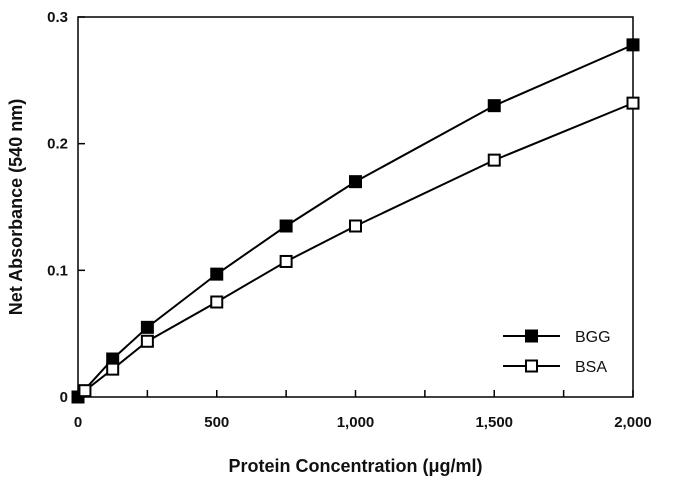 Image resolution: width=676 pixels, height=498 pixels. I want to click on x-tick-label: 0, so click(78, 422).